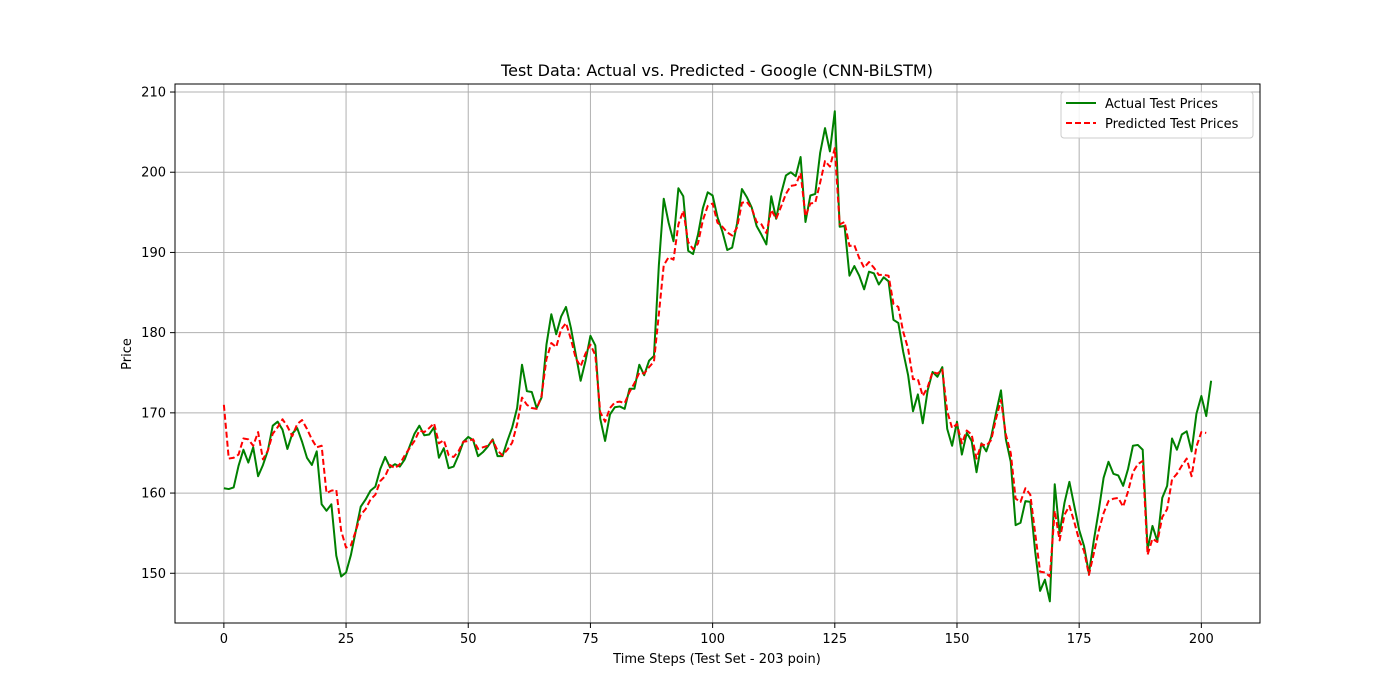 The width and height of the screenshot is (1400, 700). What do you see at coordinates (153, 574) in the screenshot?
I see `y-tick-label: 150` at bounding box center [153, 574].